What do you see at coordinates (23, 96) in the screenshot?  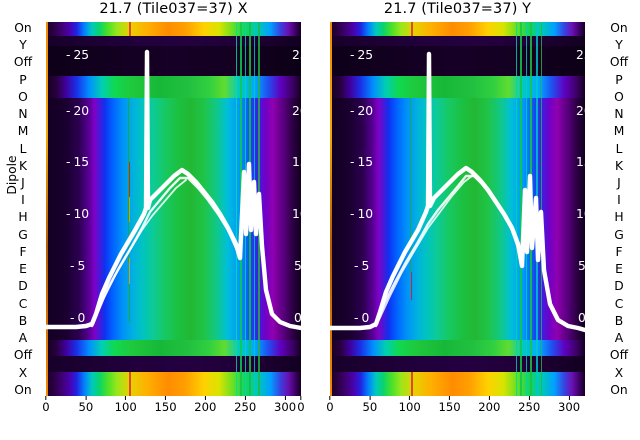 I see `category-tick-left-4: O` at bounding box center [23, 96].